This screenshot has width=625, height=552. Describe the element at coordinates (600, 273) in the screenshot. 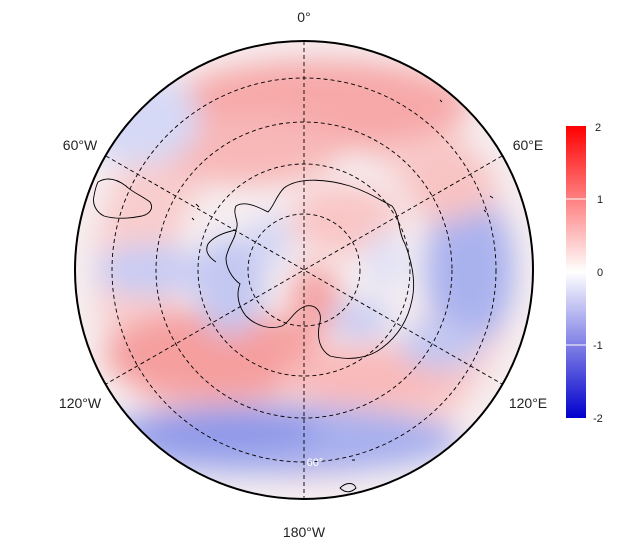

I see `colorbar-tick-0: 0` at that location.